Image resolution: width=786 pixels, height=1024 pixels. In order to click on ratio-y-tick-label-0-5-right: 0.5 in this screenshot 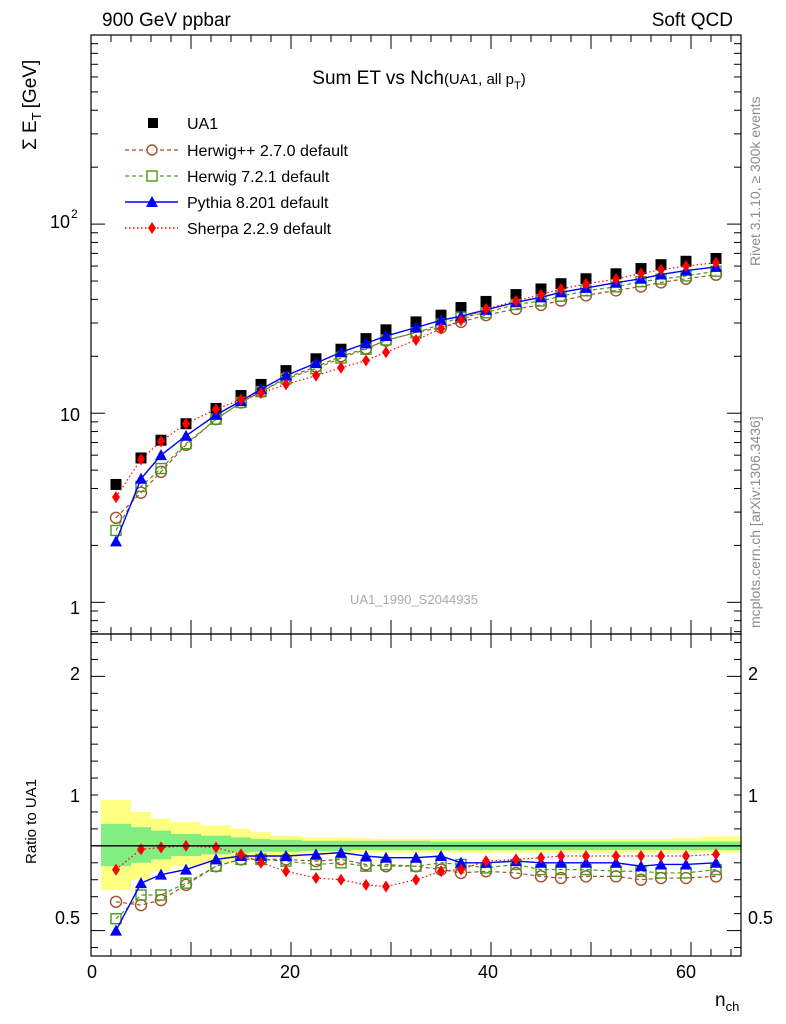, I will do `click(760, 918)`.